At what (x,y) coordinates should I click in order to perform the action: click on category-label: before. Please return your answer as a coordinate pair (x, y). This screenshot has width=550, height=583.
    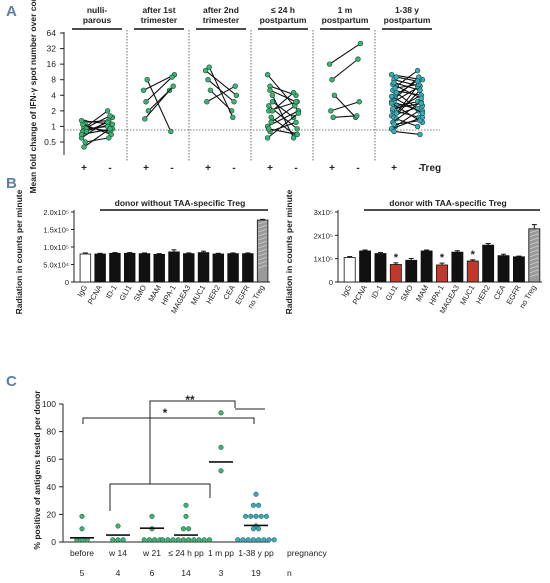
    Looking at the image, I should click on (82, 553).